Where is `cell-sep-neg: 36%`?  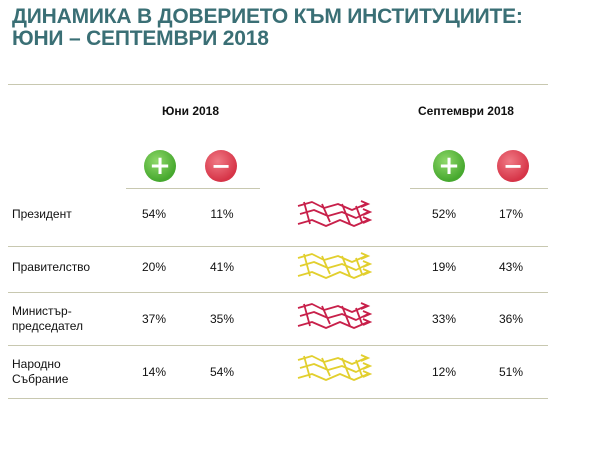 cell-sep-neg: 36% is located at coordinates (511, 319).